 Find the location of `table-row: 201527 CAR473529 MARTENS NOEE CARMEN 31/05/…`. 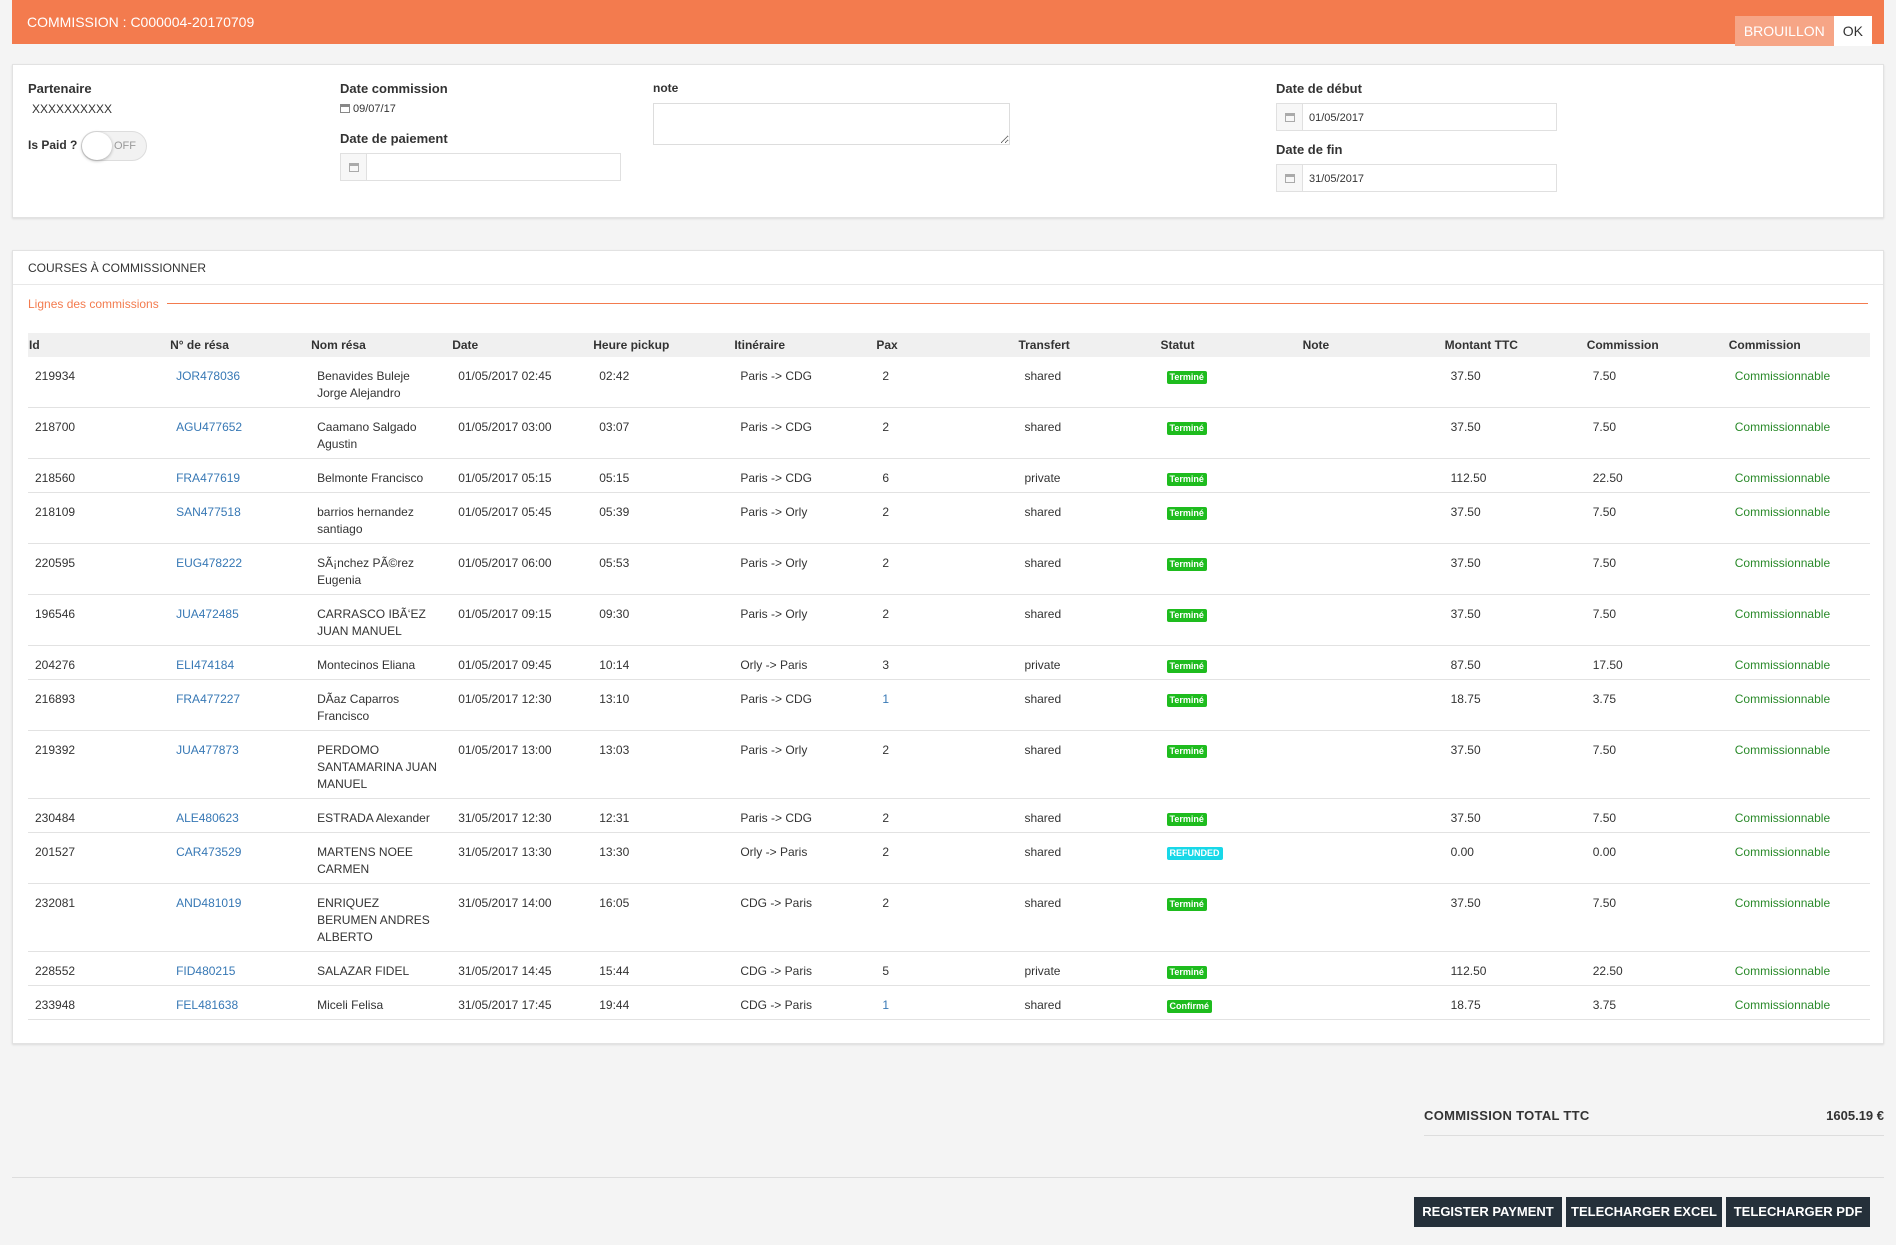

table-row: 201527 CAR473529 MARTENS NOEE CARMEN 31/05/… is located at coordinates (949, 858).